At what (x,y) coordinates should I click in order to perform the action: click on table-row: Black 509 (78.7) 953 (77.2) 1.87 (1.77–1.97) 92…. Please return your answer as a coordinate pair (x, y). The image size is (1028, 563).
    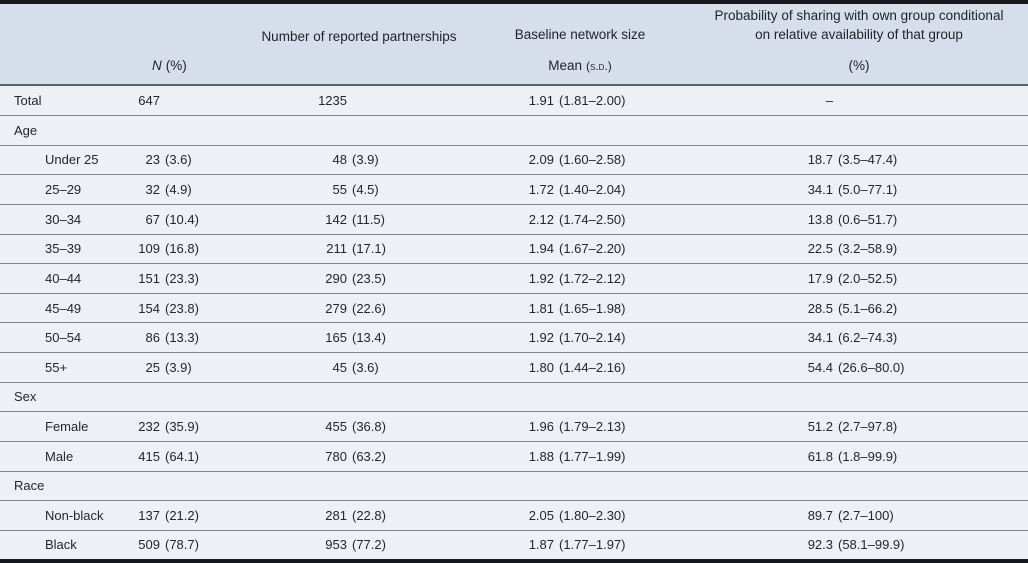
    Looking at the image, I should click on (514, 544).